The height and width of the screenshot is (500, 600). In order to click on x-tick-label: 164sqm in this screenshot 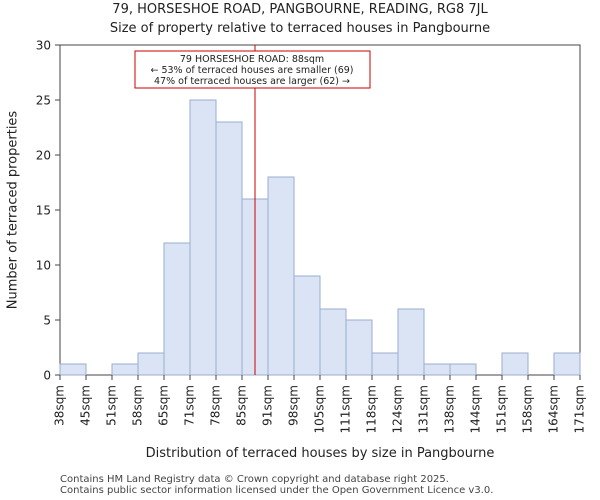, I will do `click(554, 409)`.